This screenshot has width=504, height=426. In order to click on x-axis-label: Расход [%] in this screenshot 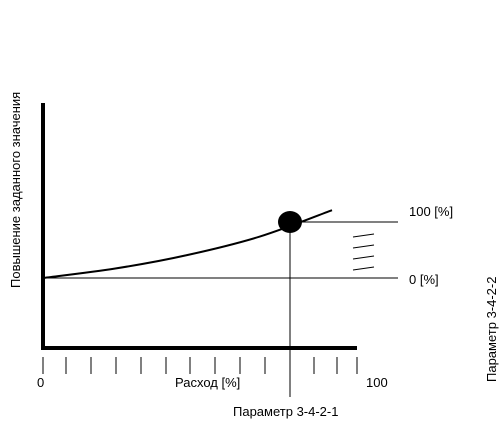, I will do `click(207, 382)`.